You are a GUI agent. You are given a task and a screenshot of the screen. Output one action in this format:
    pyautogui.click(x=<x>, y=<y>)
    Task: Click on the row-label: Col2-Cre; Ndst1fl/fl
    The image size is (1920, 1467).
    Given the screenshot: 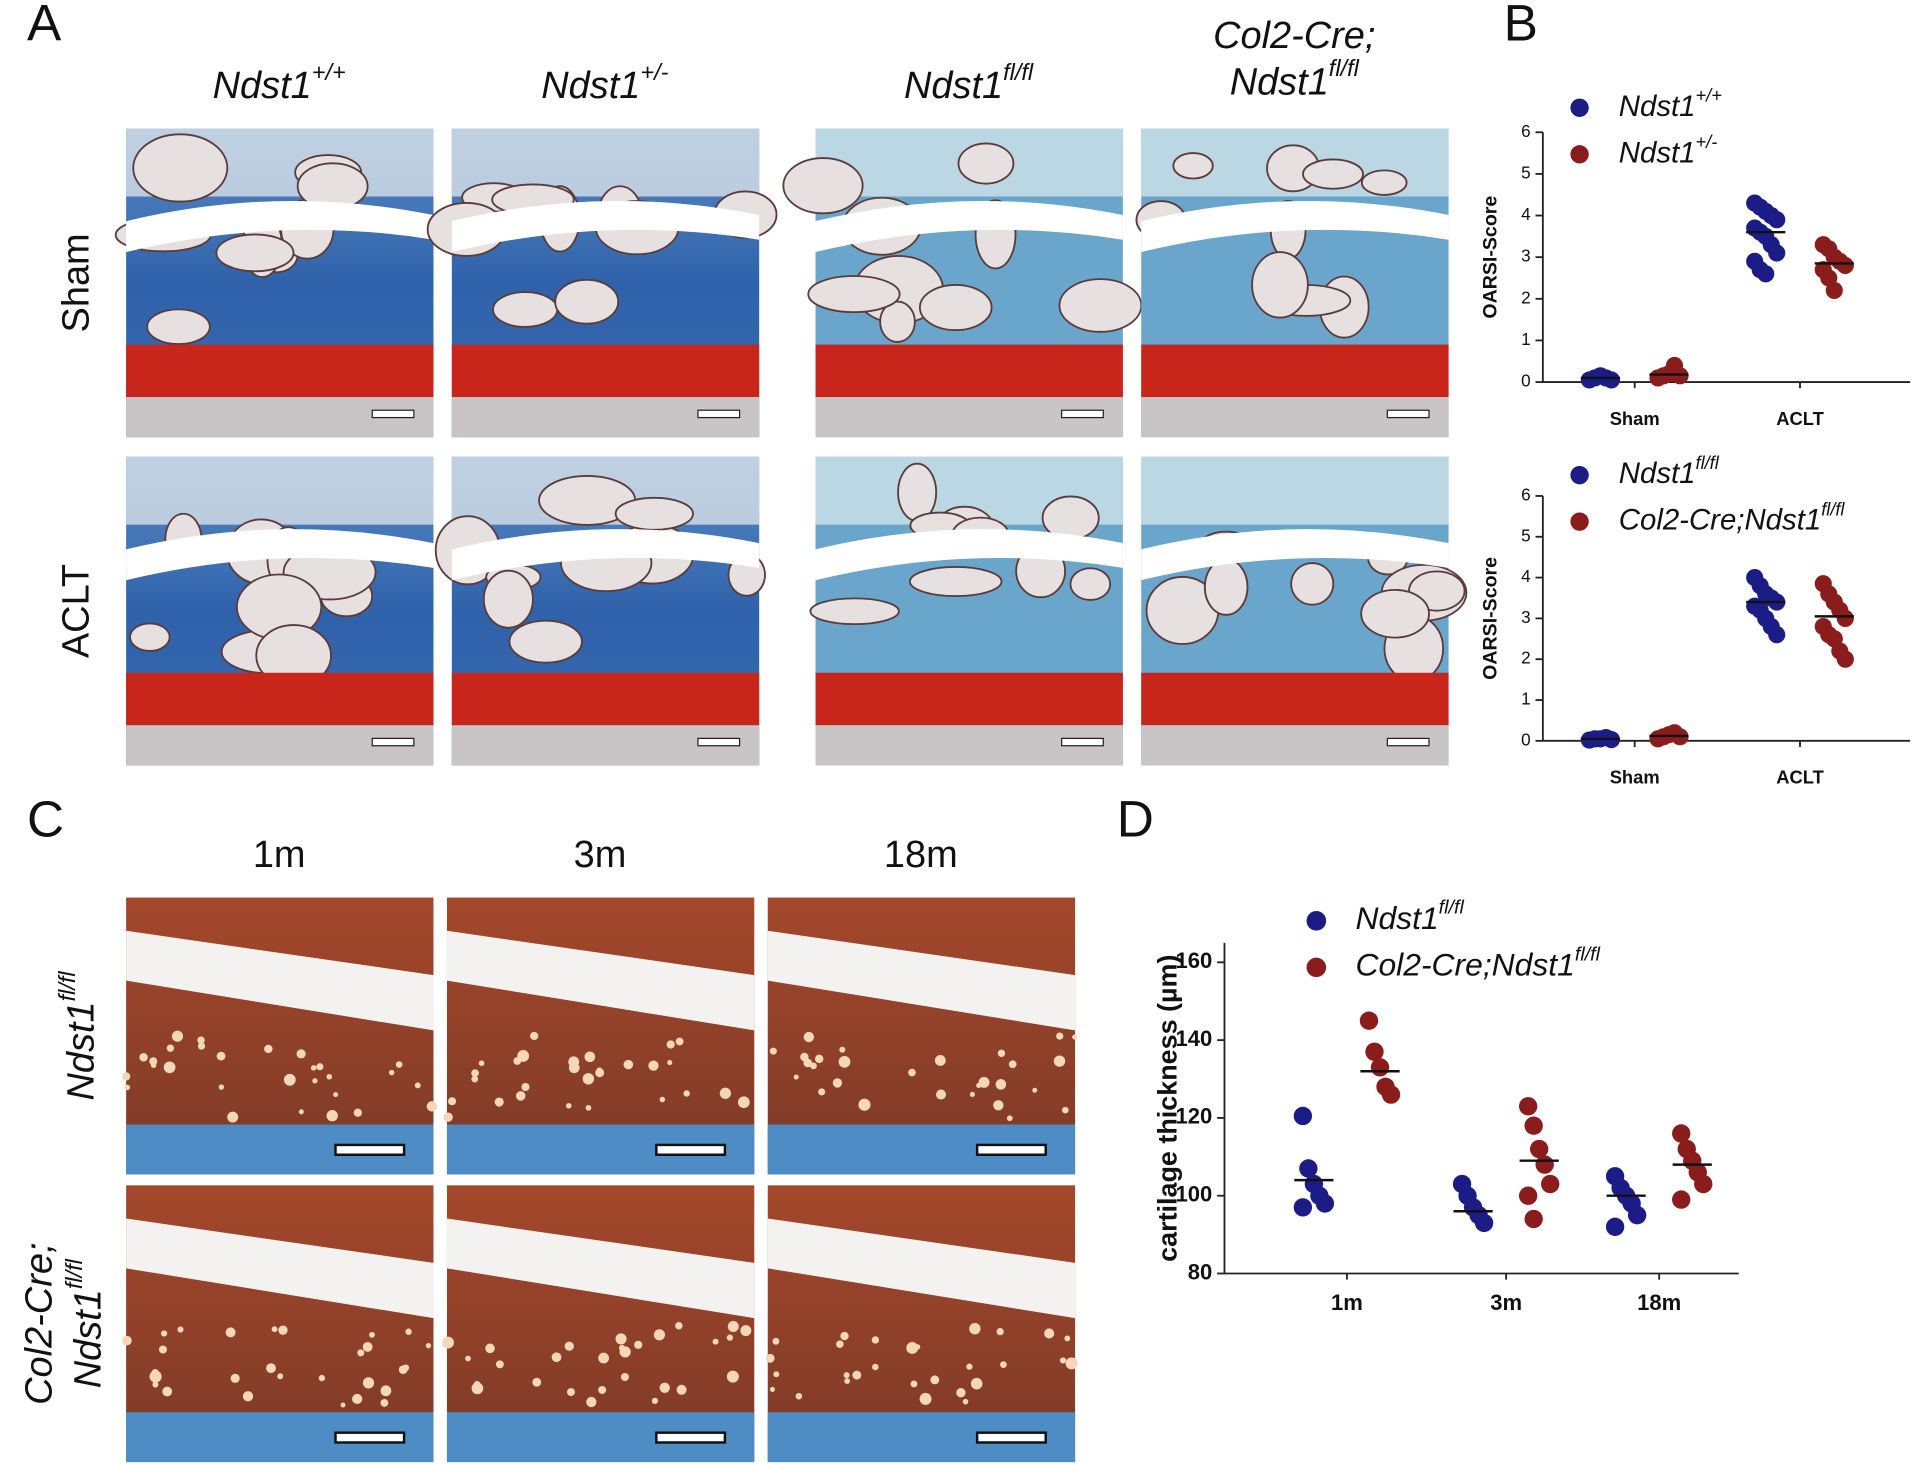 What is the action you would take?
    pyautogui.click(x=64, y=1324)
    